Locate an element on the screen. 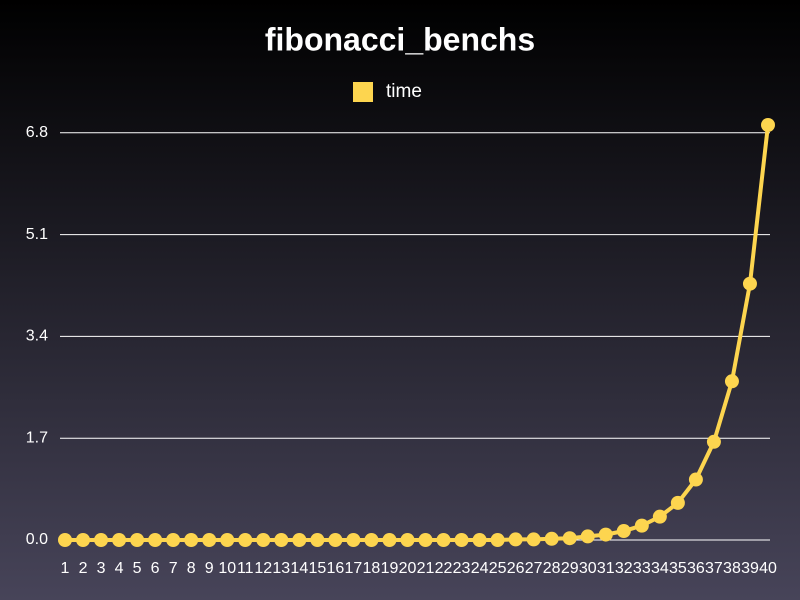 The image size is (800, 600). x-tick-label: 6 is located at coordinates (155, 568).